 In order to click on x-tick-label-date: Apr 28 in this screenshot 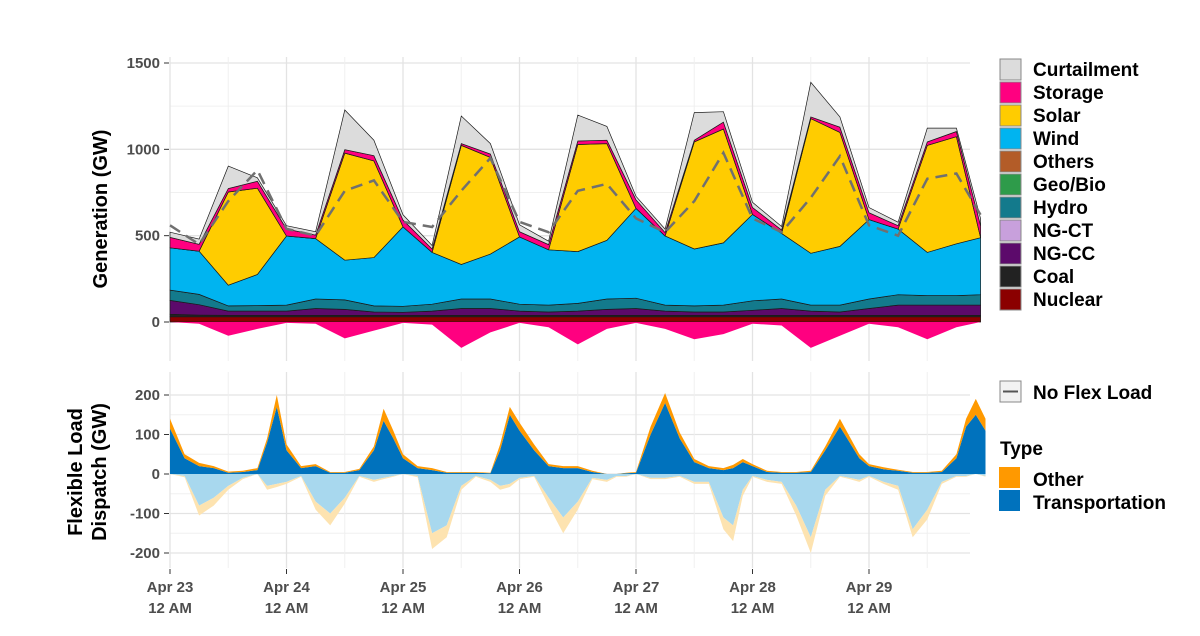, I will do `click(752, 587)`.